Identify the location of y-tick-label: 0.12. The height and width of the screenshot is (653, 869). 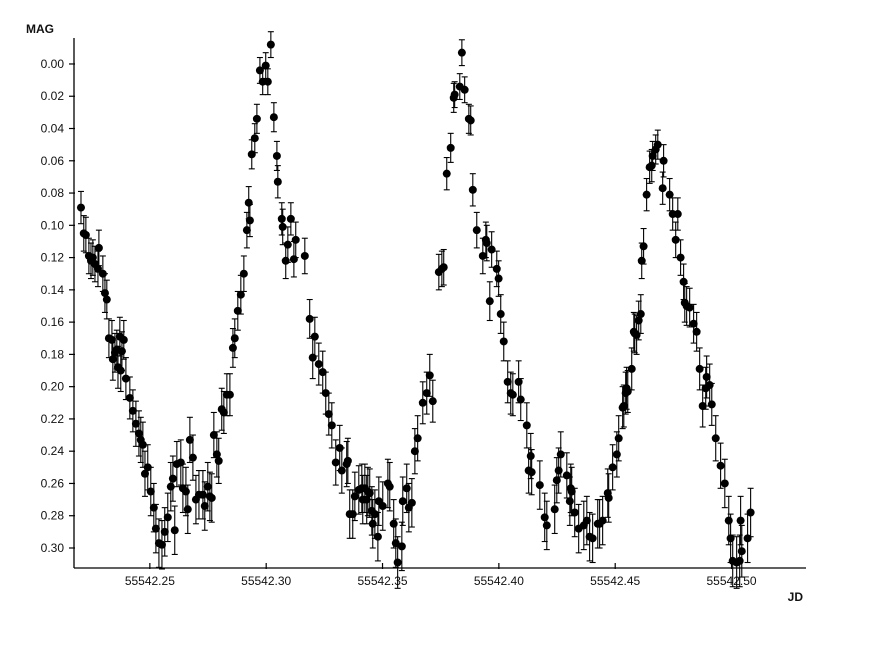
(53, 258).